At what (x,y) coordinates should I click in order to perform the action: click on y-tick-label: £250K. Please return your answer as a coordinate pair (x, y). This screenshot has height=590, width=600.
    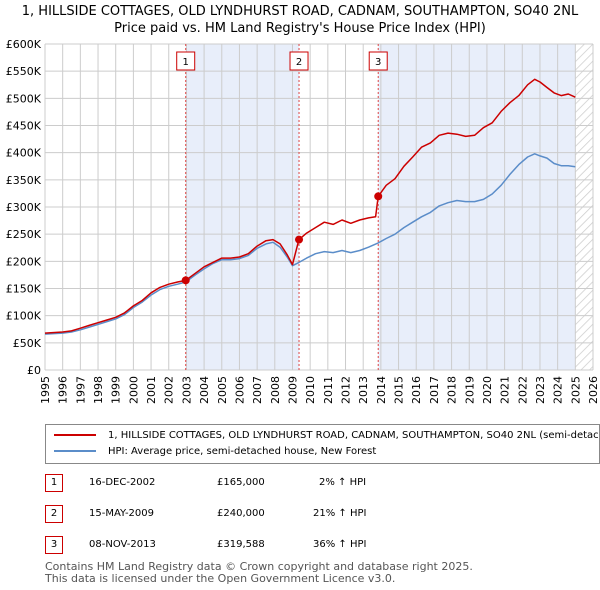
    Looking at the image, I should click on (24, 234).